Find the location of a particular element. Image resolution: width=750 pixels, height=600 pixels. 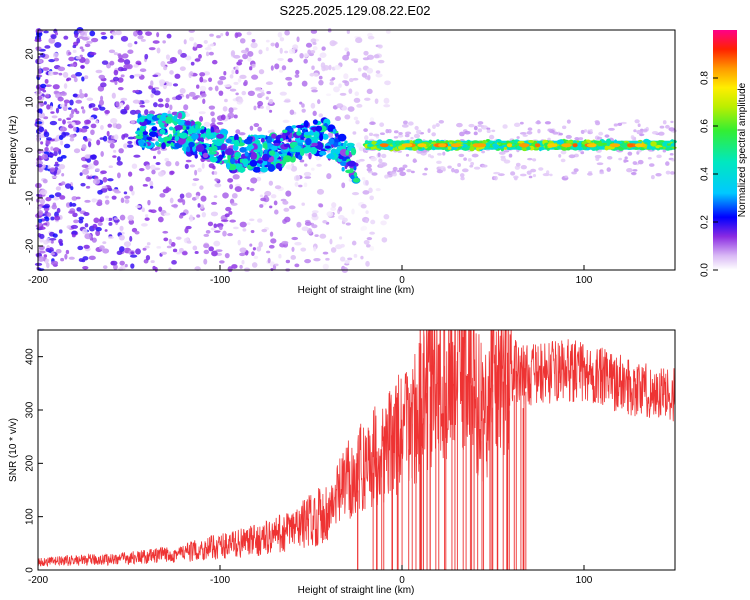

colorbar-tick-label: 0.6 is located at coordinates (705, 126).